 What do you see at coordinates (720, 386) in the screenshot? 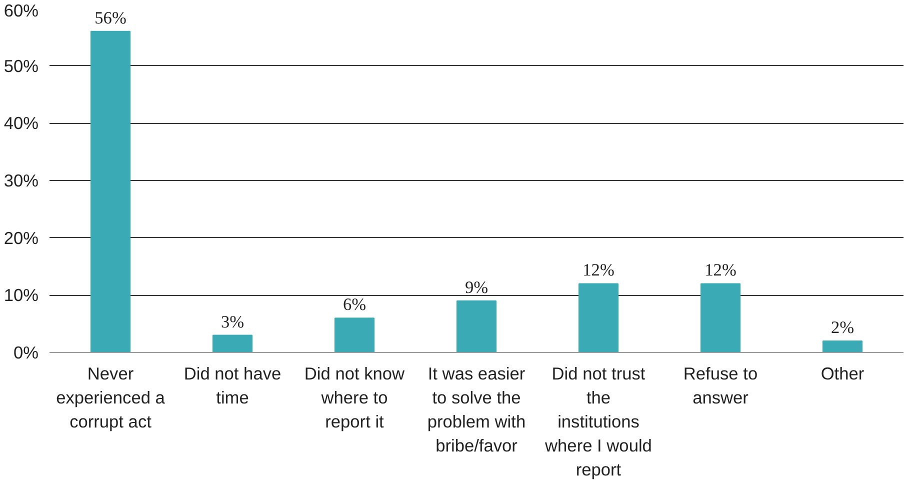
I see `x-tick-label: Refuse to answer` at bounding box center [720, 386].